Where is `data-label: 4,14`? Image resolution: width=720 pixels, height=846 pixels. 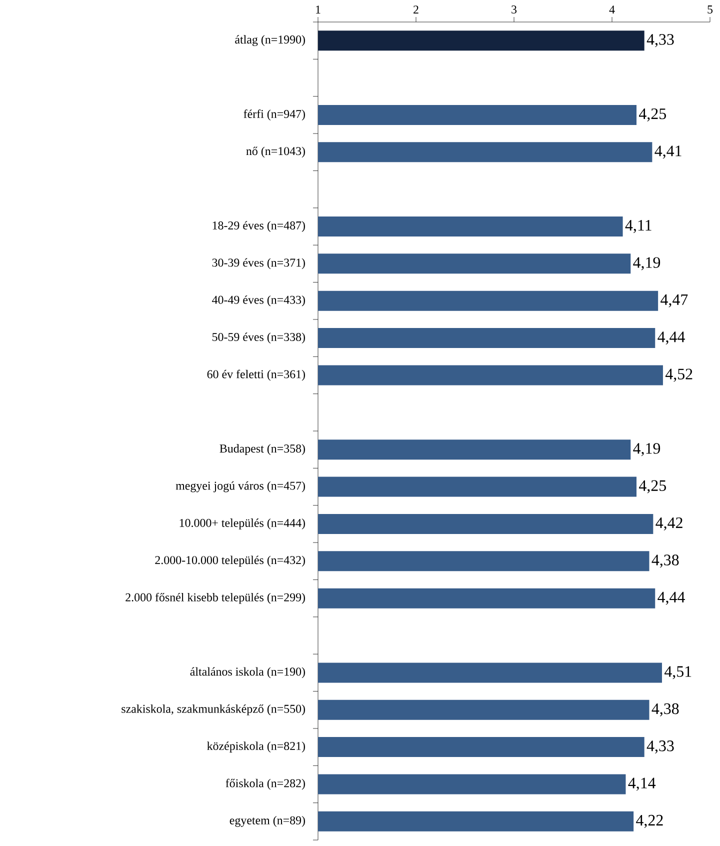 data-label: 4,14 is located at coordinates (642, 784).